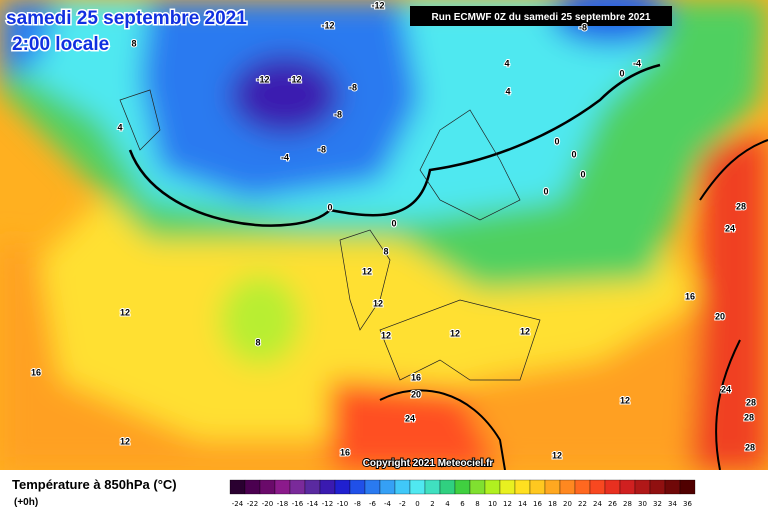  Describe the element at coordinates (432, 504) in the screenshot. I see `colorbar-label: 2` at that location.